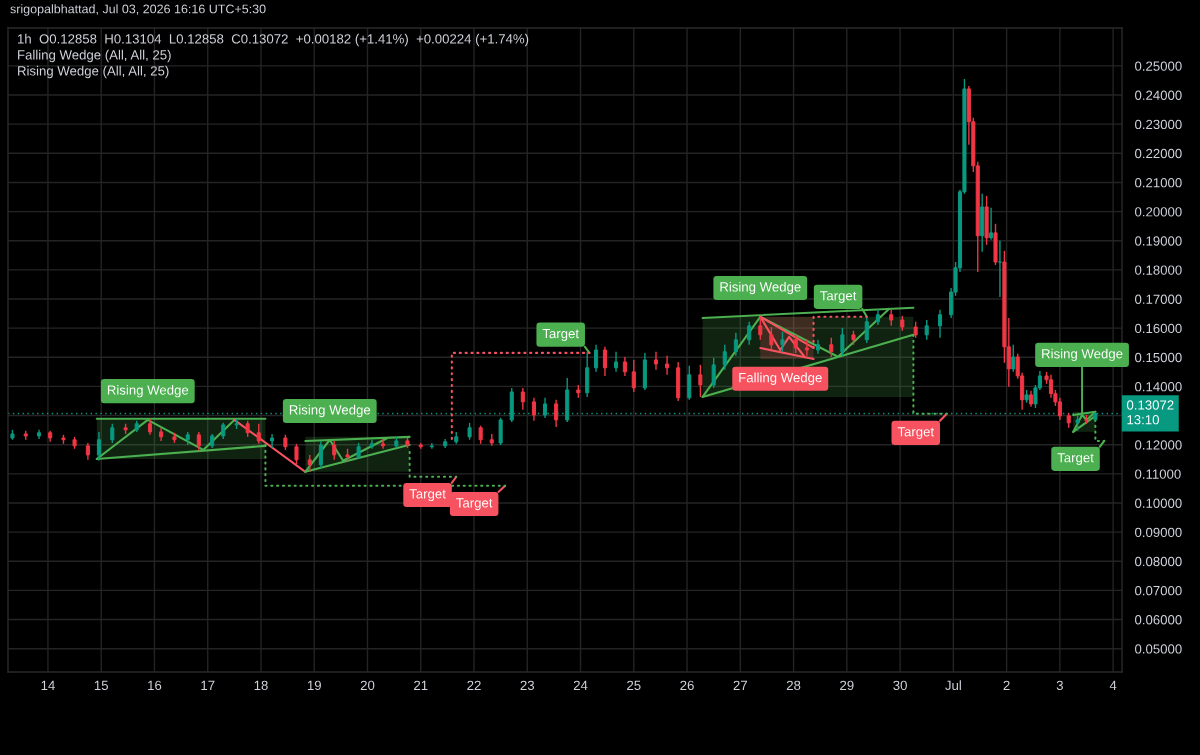 The width and height of the screenshot is (1200, 755). I want to click on y-tick-label: 0.21000, so click(1158, 183).